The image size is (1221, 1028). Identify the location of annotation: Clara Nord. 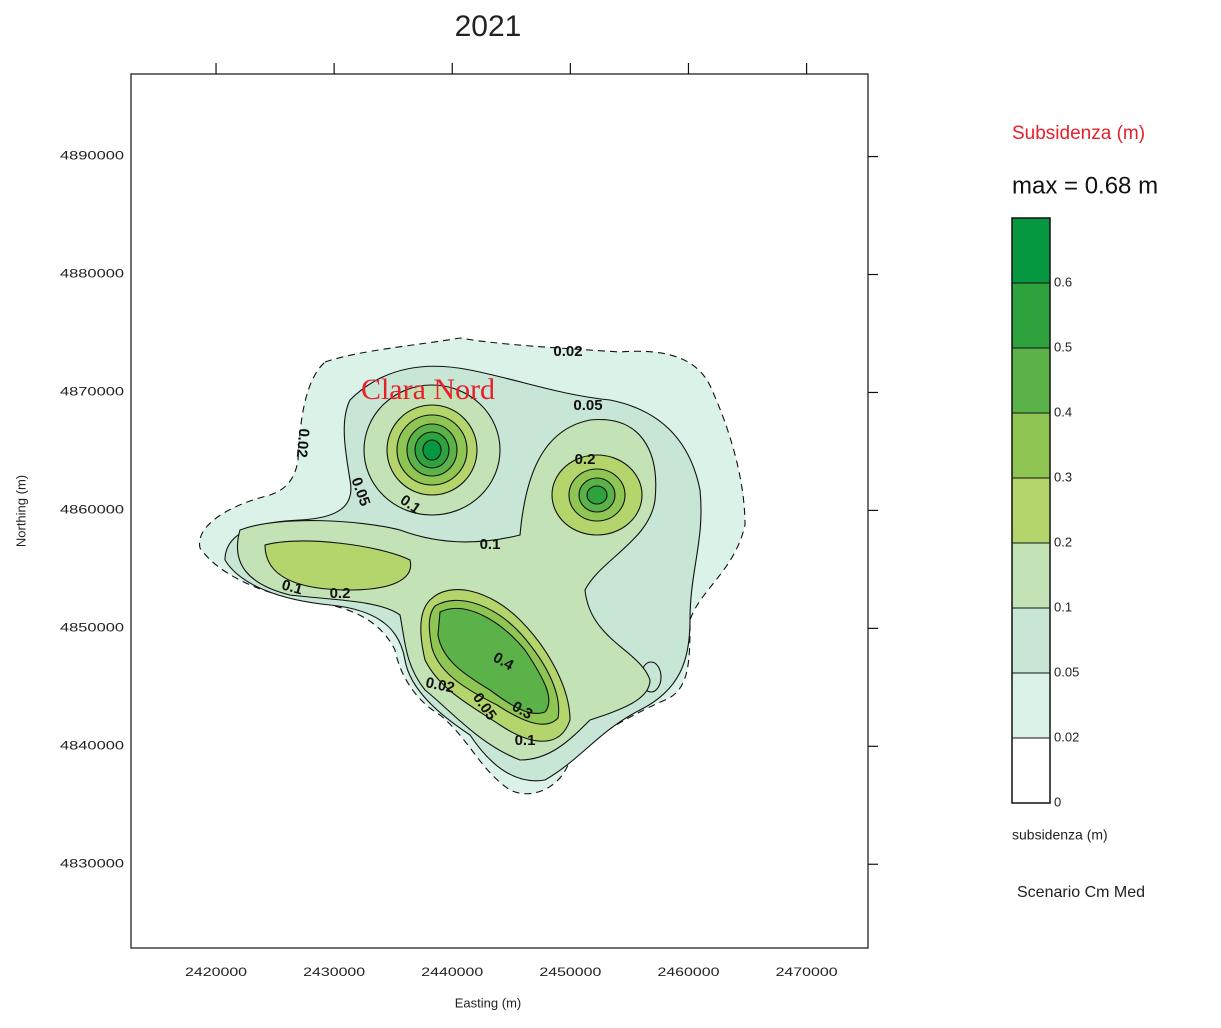
(428, 389).